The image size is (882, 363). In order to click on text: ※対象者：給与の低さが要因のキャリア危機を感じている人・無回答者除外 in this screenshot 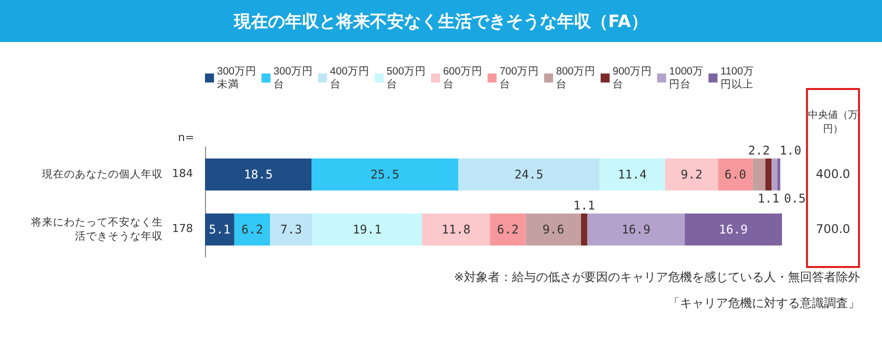, I will do `click(657, 277)`.